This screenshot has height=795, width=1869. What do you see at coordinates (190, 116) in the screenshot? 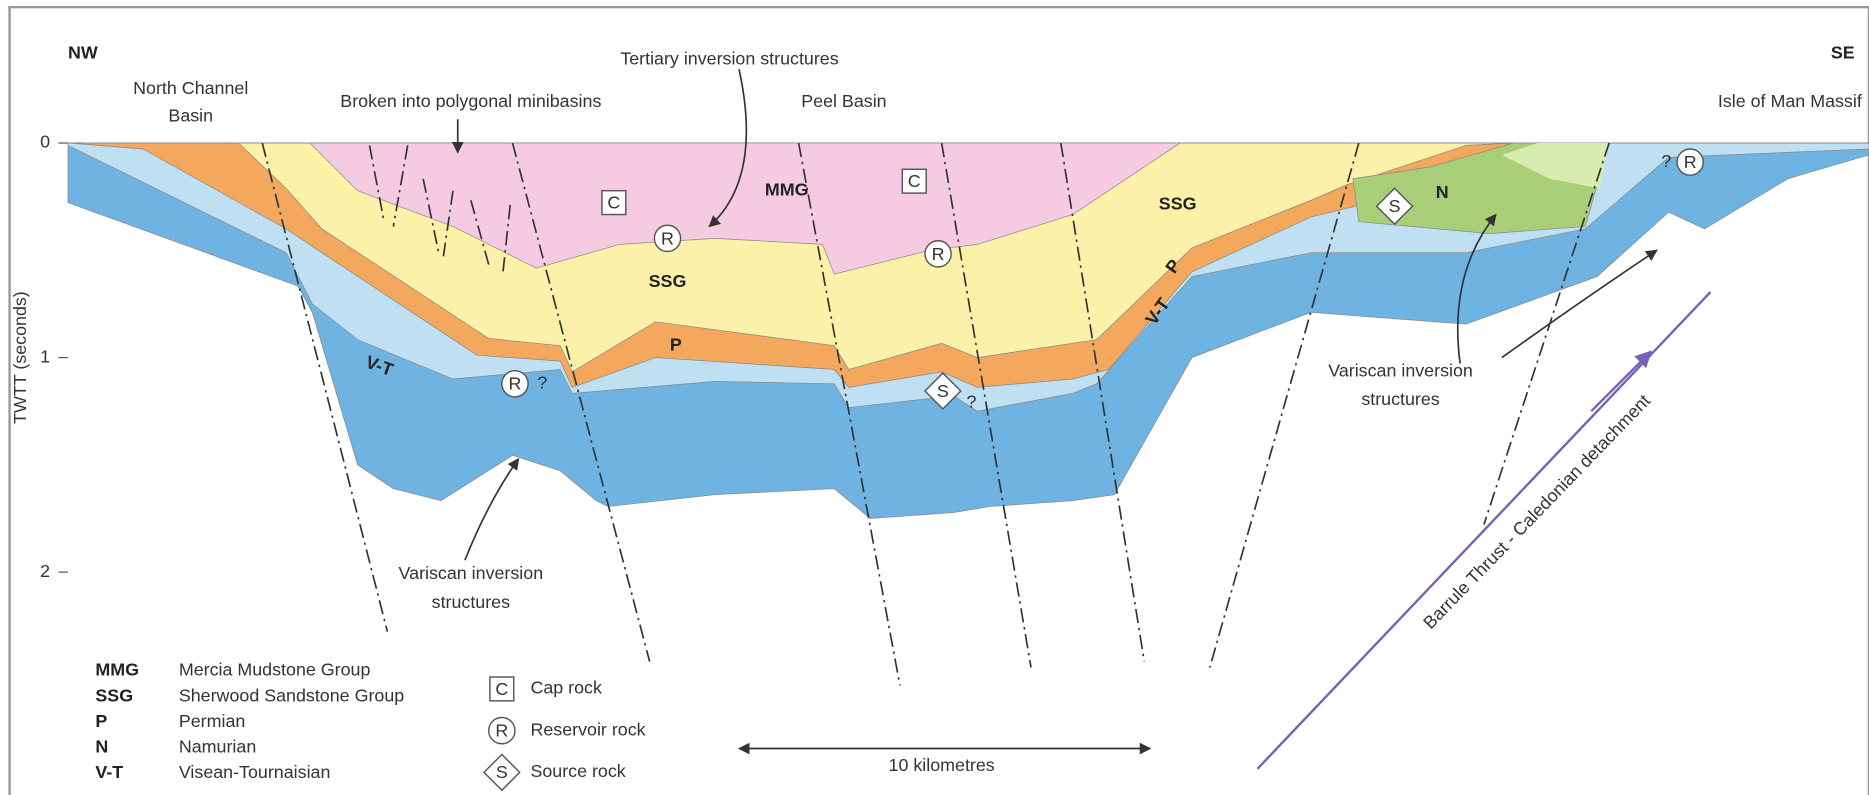
I see `location: Basin` at bounding box center [190, 116].